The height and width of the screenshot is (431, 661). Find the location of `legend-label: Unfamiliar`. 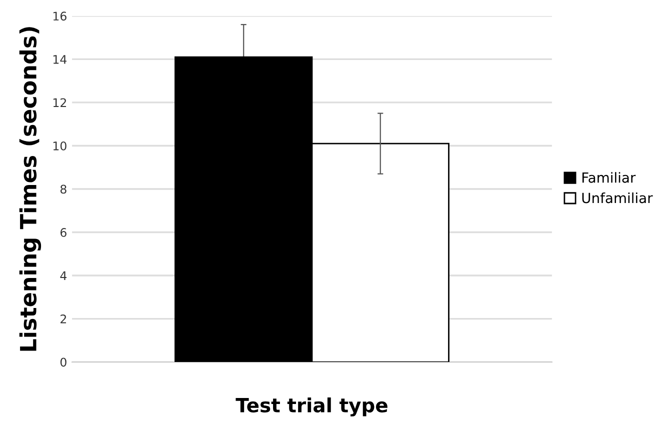

legend-label: Unfamiliar is located at coordinates (617, 198).